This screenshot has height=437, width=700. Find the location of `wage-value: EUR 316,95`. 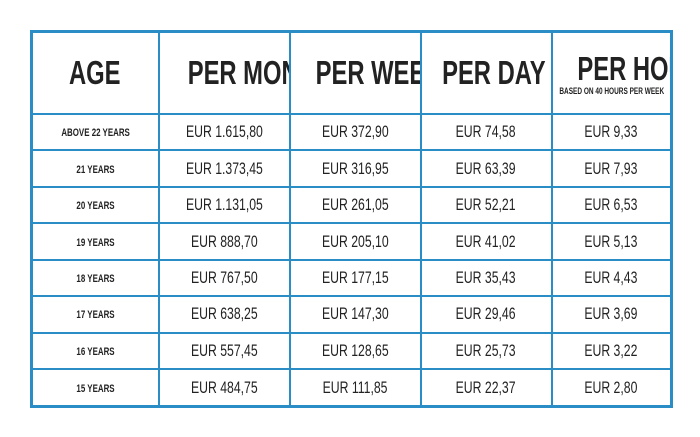

wage-value: EUR 316,95 is located at coordinates (355, 168).